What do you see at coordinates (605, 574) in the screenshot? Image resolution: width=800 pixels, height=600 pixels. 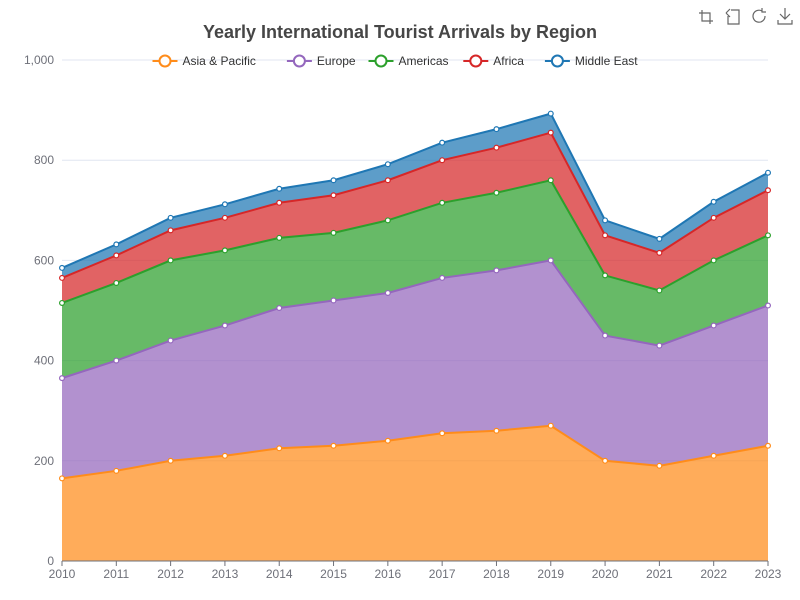 I see `x-tick-label: 2020` at bounding box center [605, 574].